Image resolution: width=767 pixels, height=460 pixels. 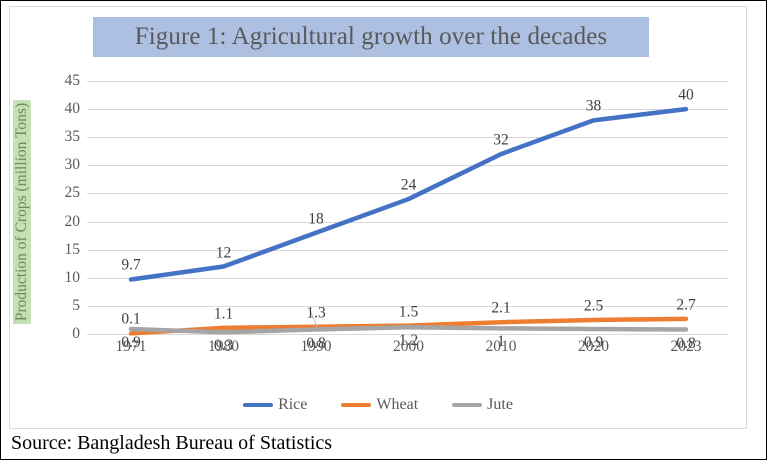 I want to click on y-axis-tick: 0, so click(x=400, y=333).